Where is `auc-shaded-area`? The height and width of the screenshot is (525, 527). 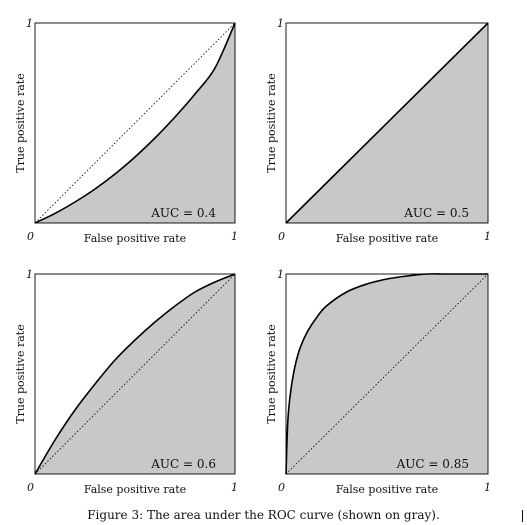
auc-shaded-area is located at coordinates (135, 123).